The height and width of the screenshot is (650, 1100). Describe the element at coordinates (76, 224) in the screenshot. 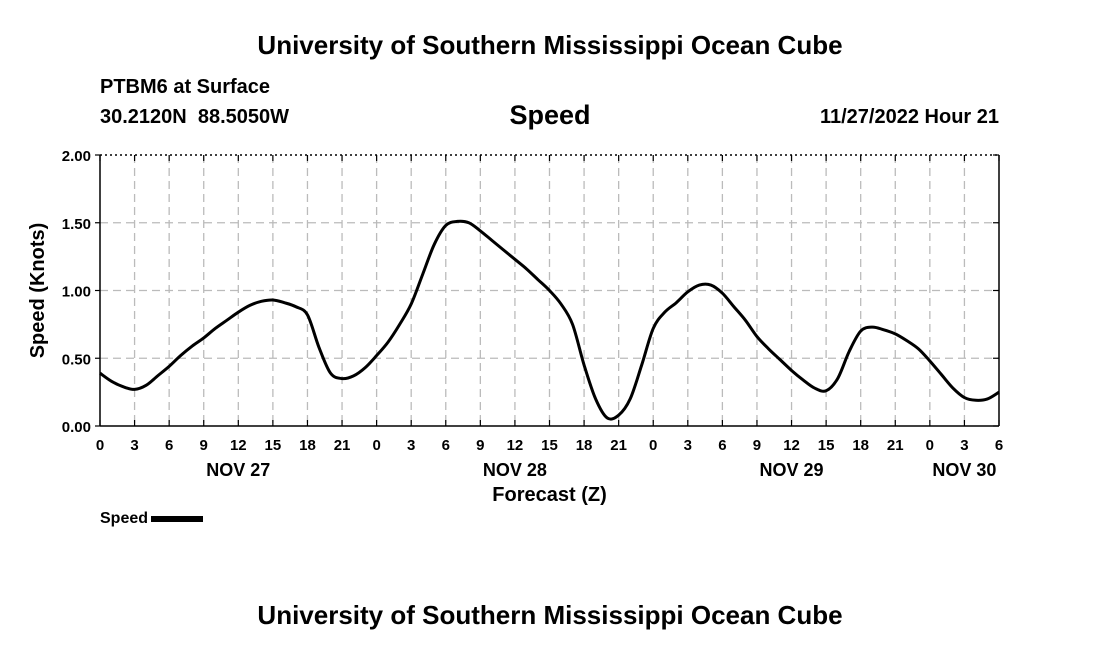

I see `y-tick-label: 1.50` at that location.